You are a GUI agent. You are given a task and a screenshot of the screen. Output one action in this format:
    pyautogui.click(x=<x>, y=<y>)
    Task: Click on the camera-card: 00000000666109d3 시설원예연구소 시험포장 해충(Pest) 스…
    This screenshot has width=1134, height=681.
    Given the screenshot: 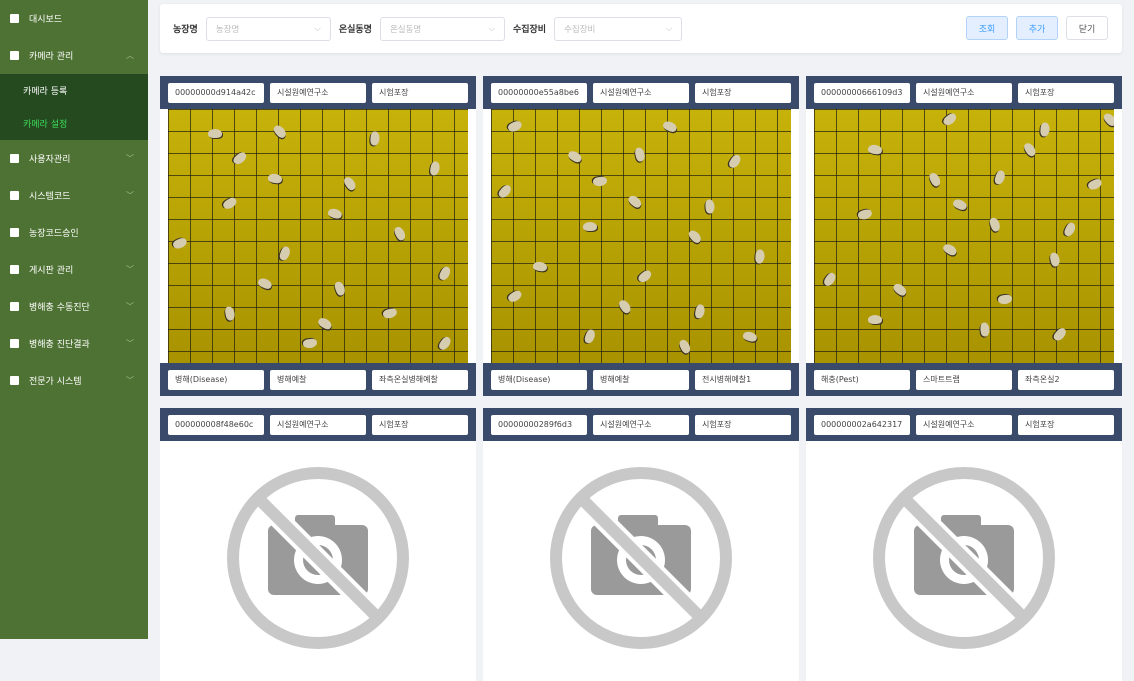 What is the action you would take?
    pyautogui.click(x=964, y=236)
    